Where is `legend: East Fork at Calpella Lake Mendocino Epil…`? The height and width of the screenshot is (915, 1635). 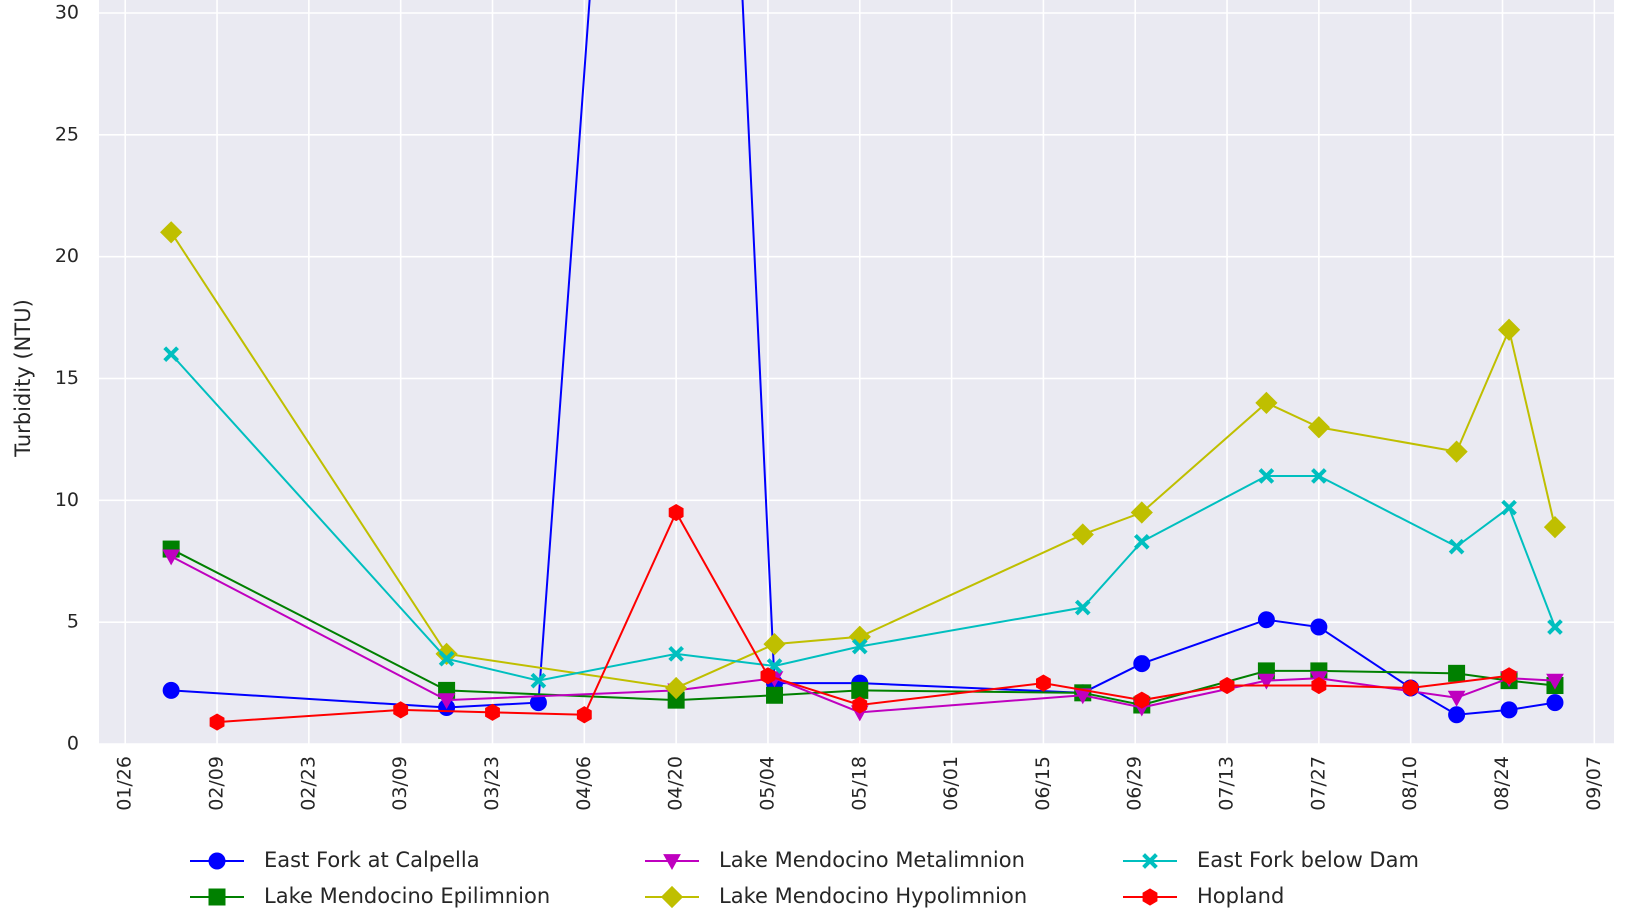 legend: East Fork at Calpella Lake Mendocino Epil… is located at coordinates (804, 878).